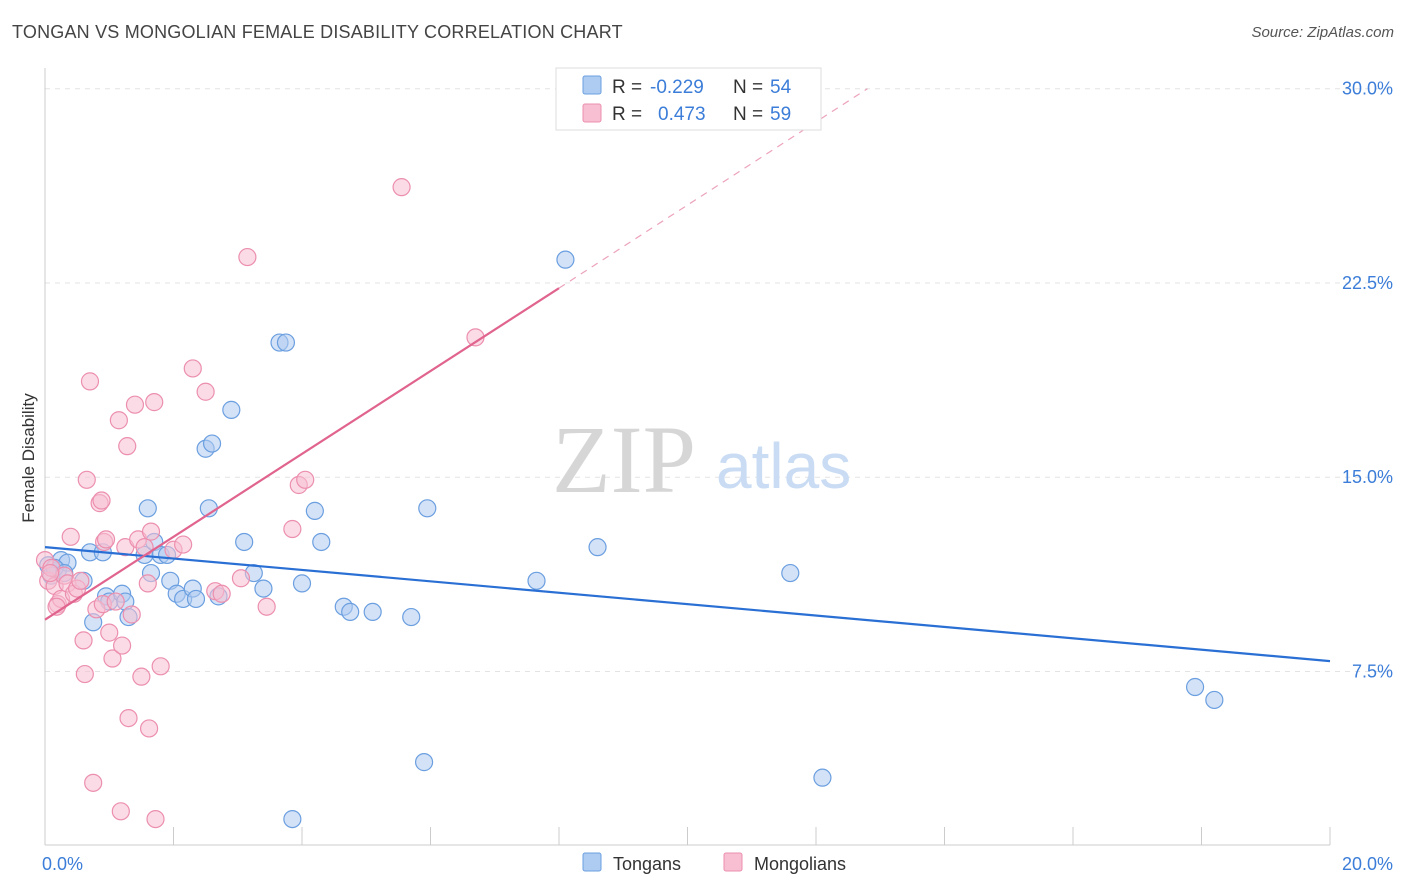 The width and height of the screenshot is (1406, 892). What do you see at coordinates (624, 459) in the screenshot?
I see `watermark-zip: ZIP` at bounding box center [624, 459].